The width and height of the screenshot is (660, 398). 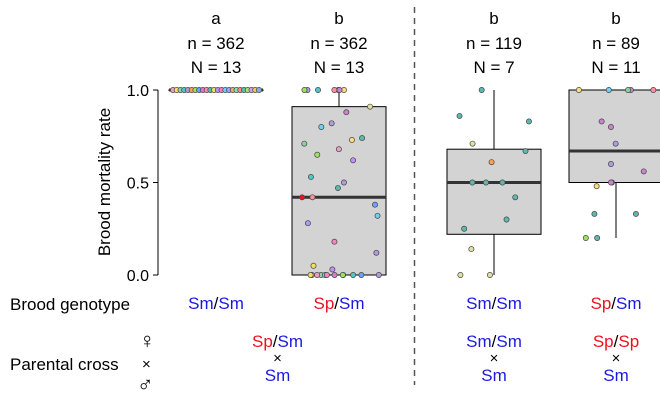 What do you see at coordinates (494, 43) in the screenshot?
I see `sample-n: n = 119` at bounding box center [494, 43].